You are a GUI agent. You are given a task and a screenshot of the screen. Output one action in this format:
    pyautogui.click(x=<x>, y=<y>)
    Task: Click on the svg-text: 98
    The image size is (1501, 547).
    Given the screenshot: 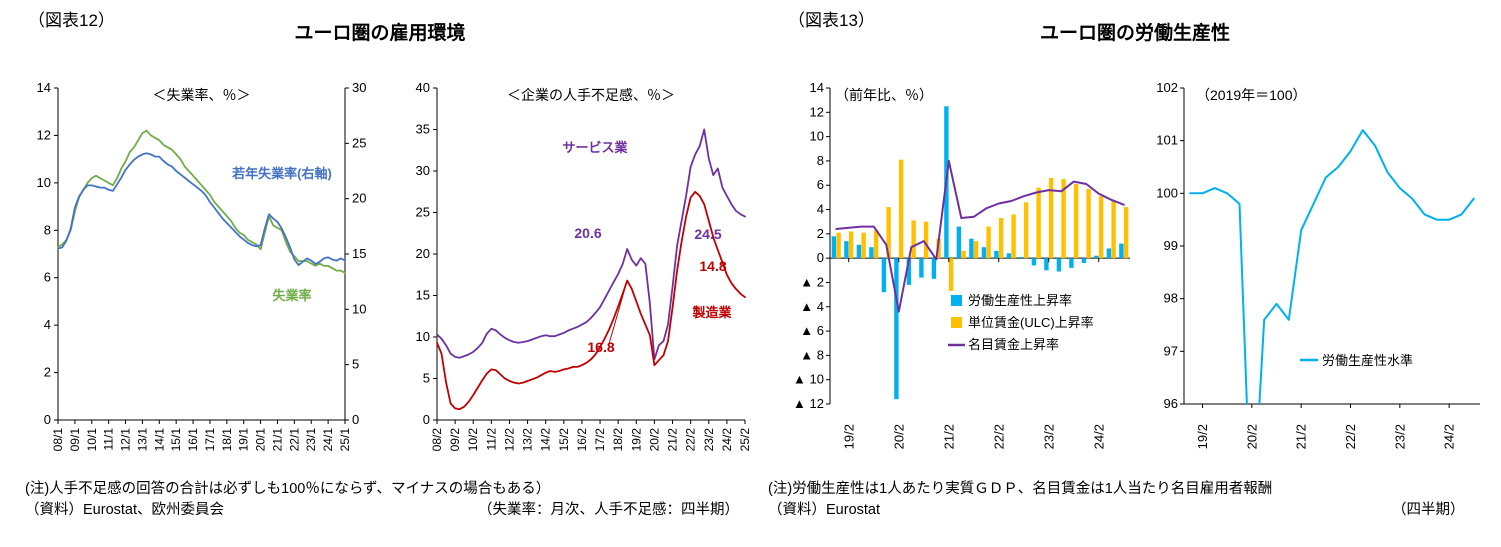 What is the action you would take?
    pyautogui.click(x=1171, y=298)
    